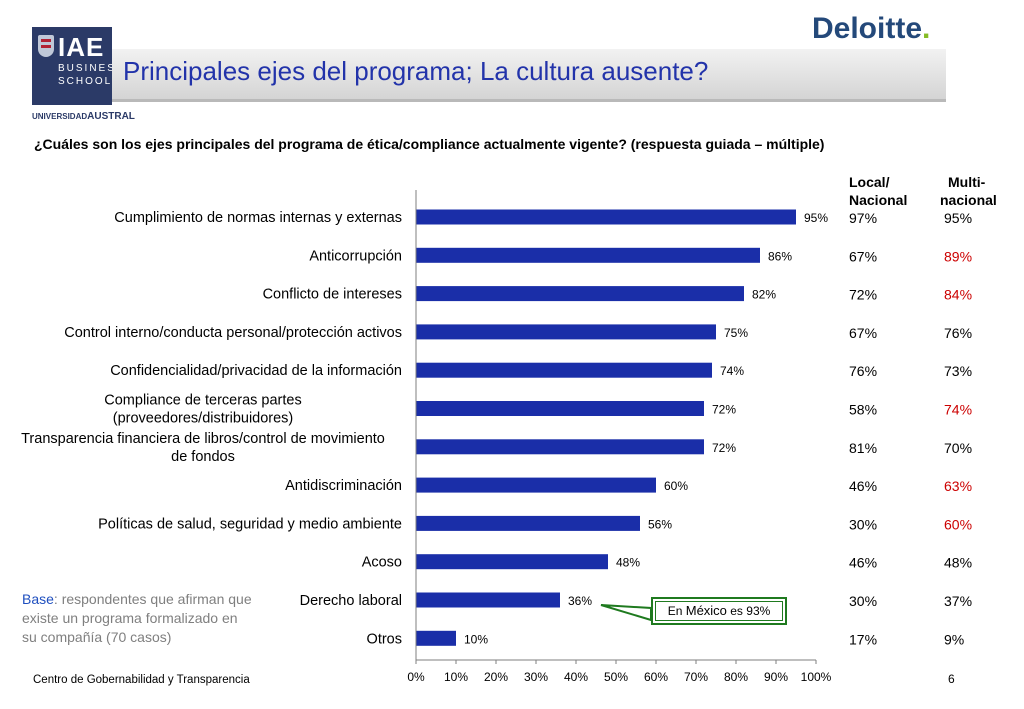 This screenshot has height=709, width=1024. What do you see at coordinates (626, 613) in the screenshot?
I see `callout-pointer` at bounding box center [626, 613].